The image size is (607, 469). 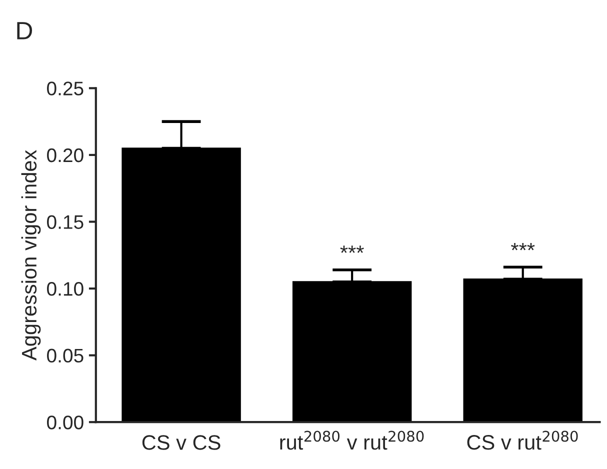 What do you see at coordinates (24, 31) in the screenshot?
I see `chart-title: D` at bounding box center [24, 31].